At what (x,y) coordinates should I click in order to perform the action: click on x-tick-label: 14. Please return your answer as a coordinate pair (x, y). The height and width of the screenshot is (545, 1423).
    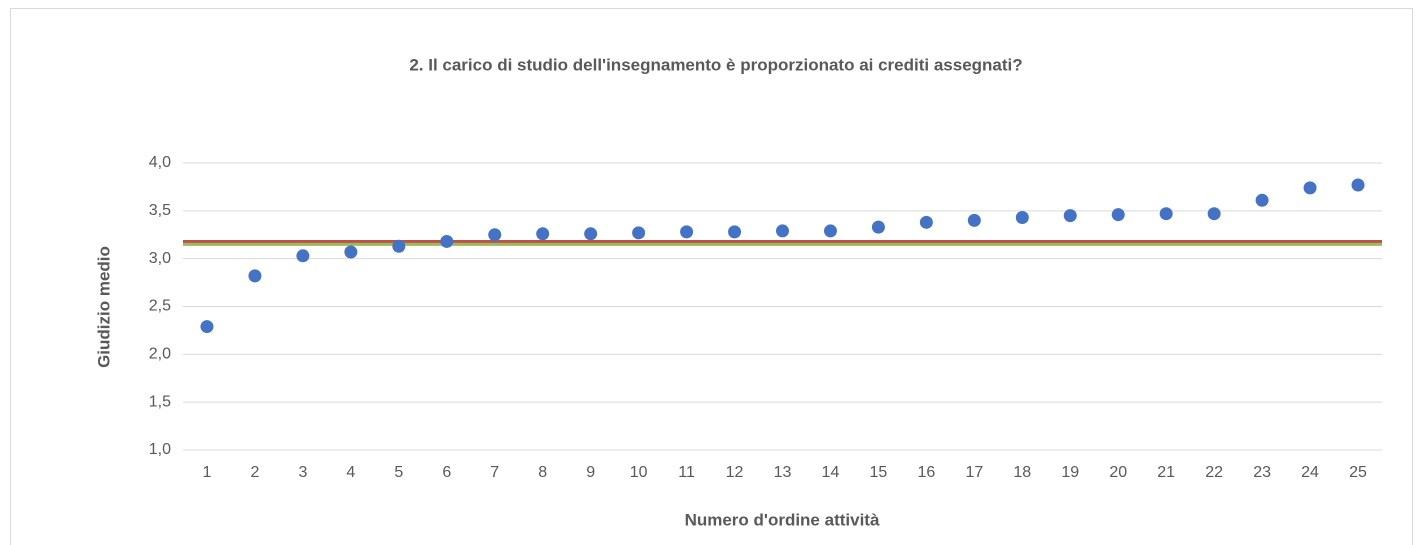
    Looking at the image, I should click on (831, 472).